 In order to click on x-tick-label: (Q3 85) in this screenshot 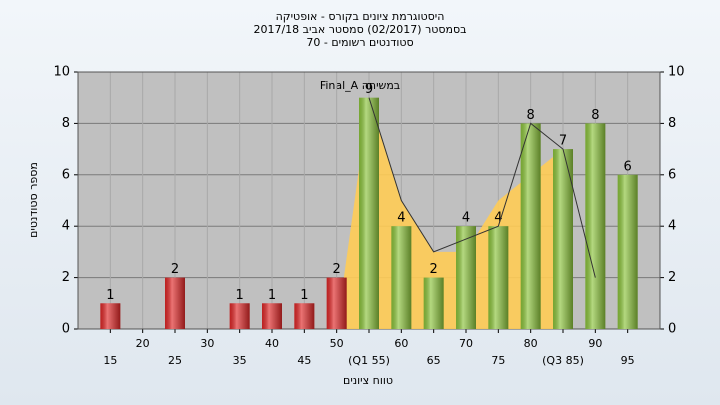, I will do `click(563, 360)`.